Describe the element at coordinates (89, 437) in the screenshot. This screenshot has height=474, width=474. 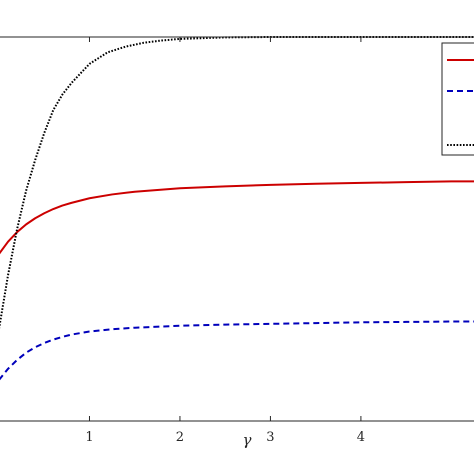
I see `x-tick-label: 1` at that location.